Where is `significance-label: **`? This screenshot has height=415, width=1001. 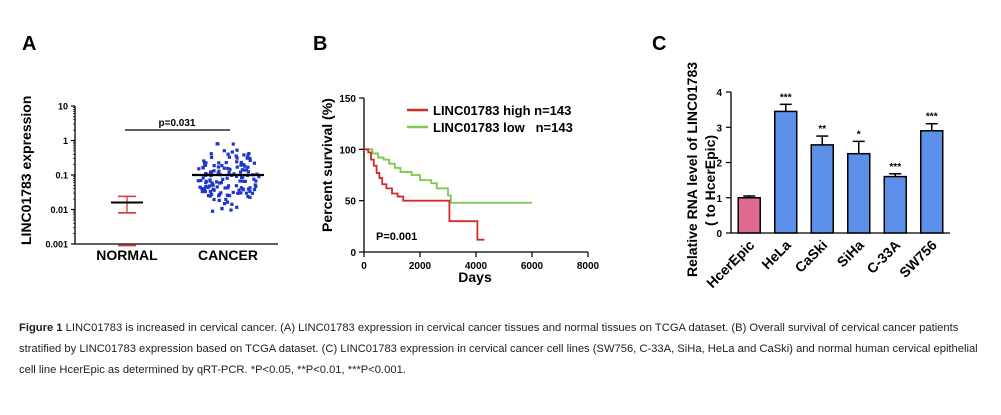 significance-label: ** is located at coordinates (822, 129).